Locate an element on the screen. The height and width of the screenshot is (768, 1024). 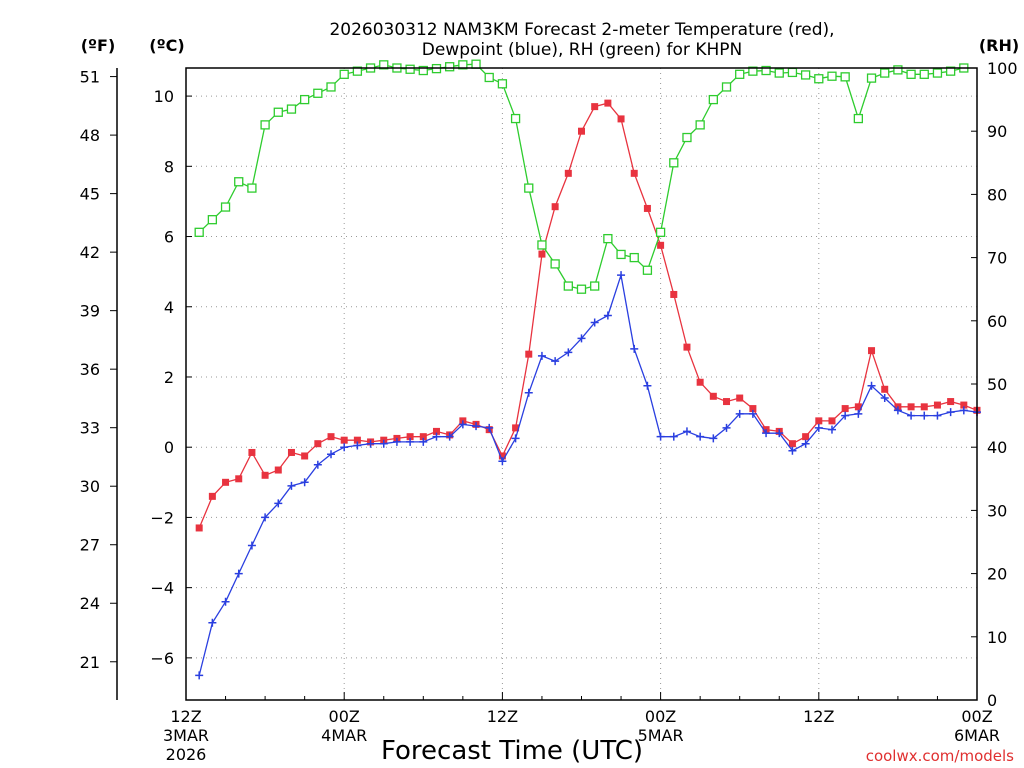
fahrenheit-unit-label: (ºF) is located at coordinates (98, 45).